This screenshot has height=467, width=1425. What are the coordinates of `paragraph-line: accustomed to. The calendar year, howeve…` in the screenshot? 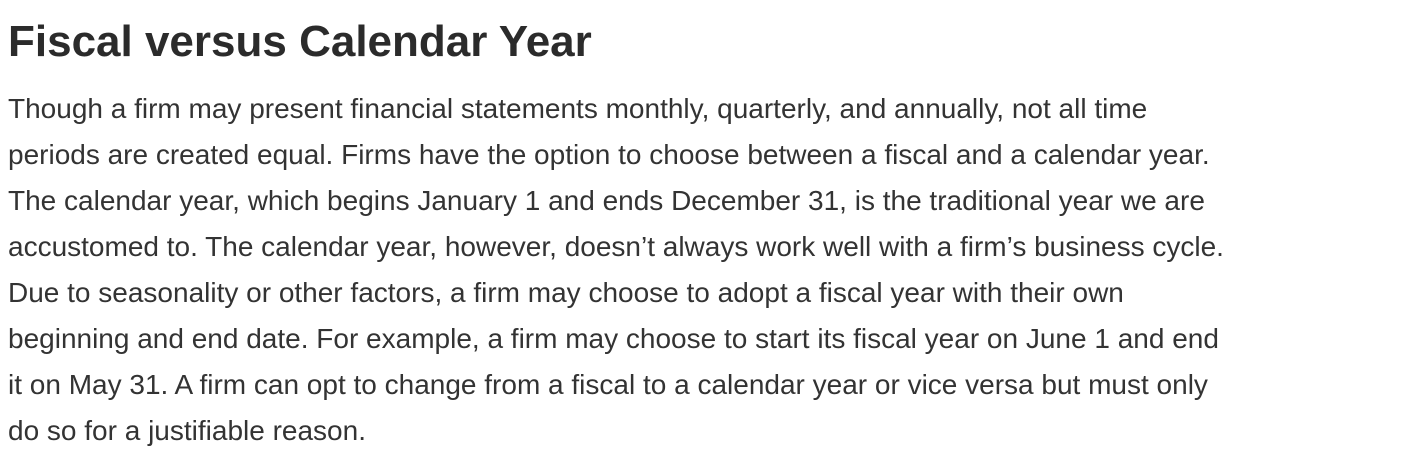 It's located at (616, 246).